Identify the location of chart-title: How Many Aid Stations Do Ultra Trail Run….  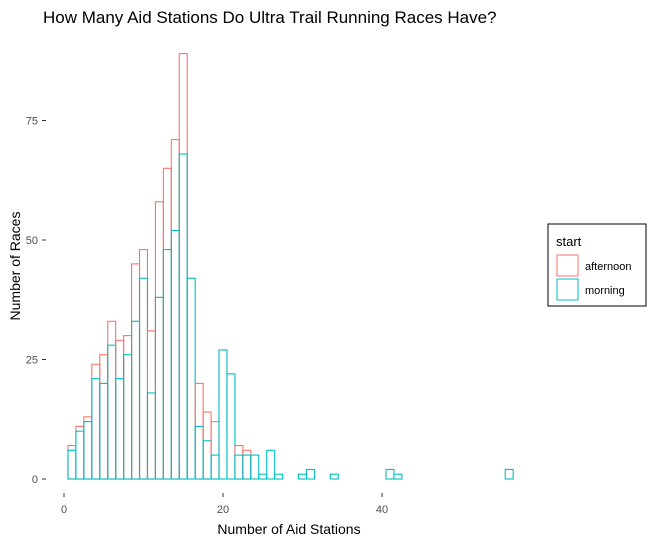
(270, 17).